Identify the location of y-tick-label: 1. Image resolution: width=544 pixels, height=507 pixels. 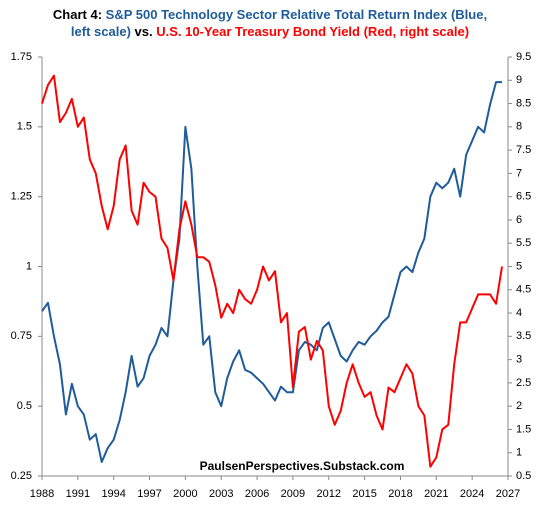
(29, 266).